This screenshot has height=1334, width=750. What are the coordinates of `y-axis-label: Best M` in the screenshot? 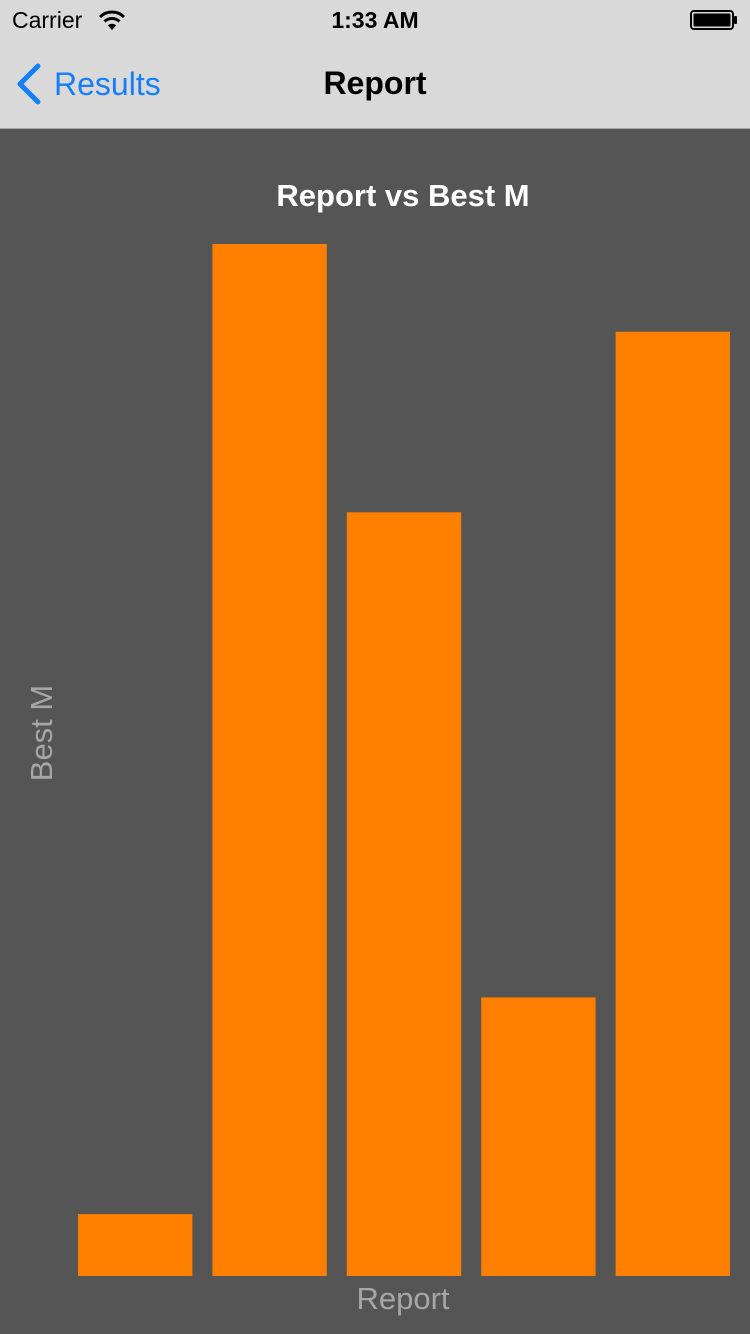 It's located at (41, 733).